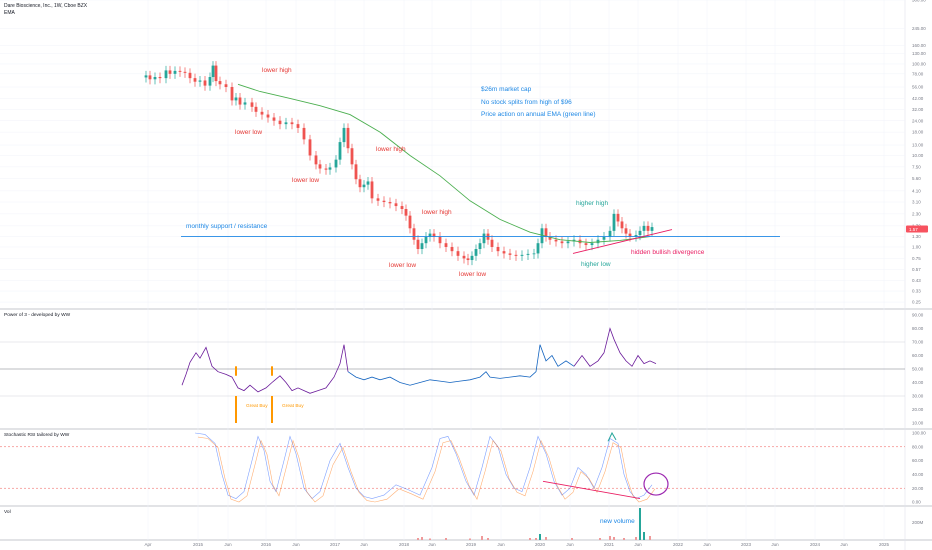  What do you see at coordinates (913, 229) in the screenshot?
I see `last-price-label: 1.57` at bounding box center [913, 229].